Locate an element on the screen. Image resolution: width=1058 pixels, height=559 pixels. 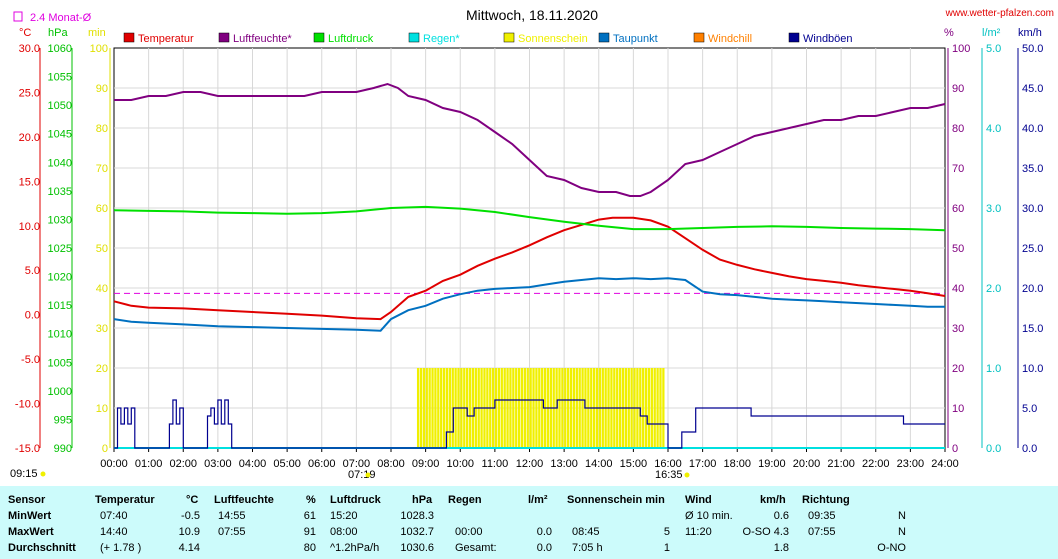
sunrise-icon is located at coordinates (368, 475).